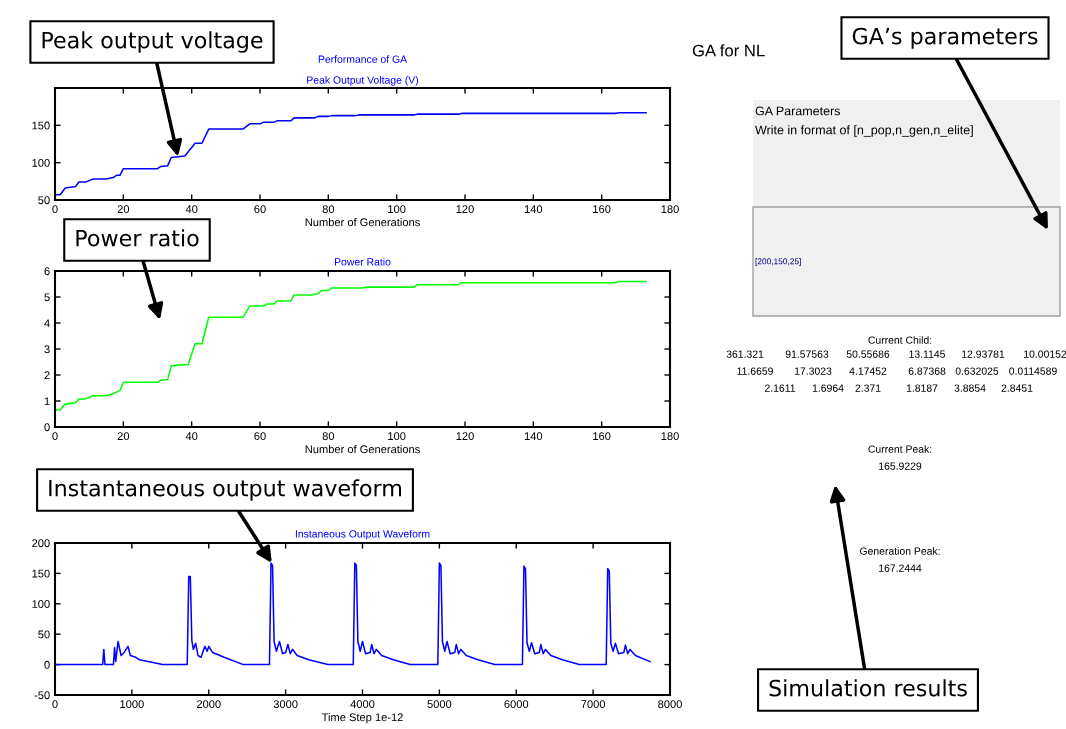 Image resolution: width=1066 pixels, height=729 pixels. What do you see at coordinates (864, 131) in the screenshot?
I see `text: Write in format of [n_pop,n_gen,n_elite]` at bounding box center [864, 131].